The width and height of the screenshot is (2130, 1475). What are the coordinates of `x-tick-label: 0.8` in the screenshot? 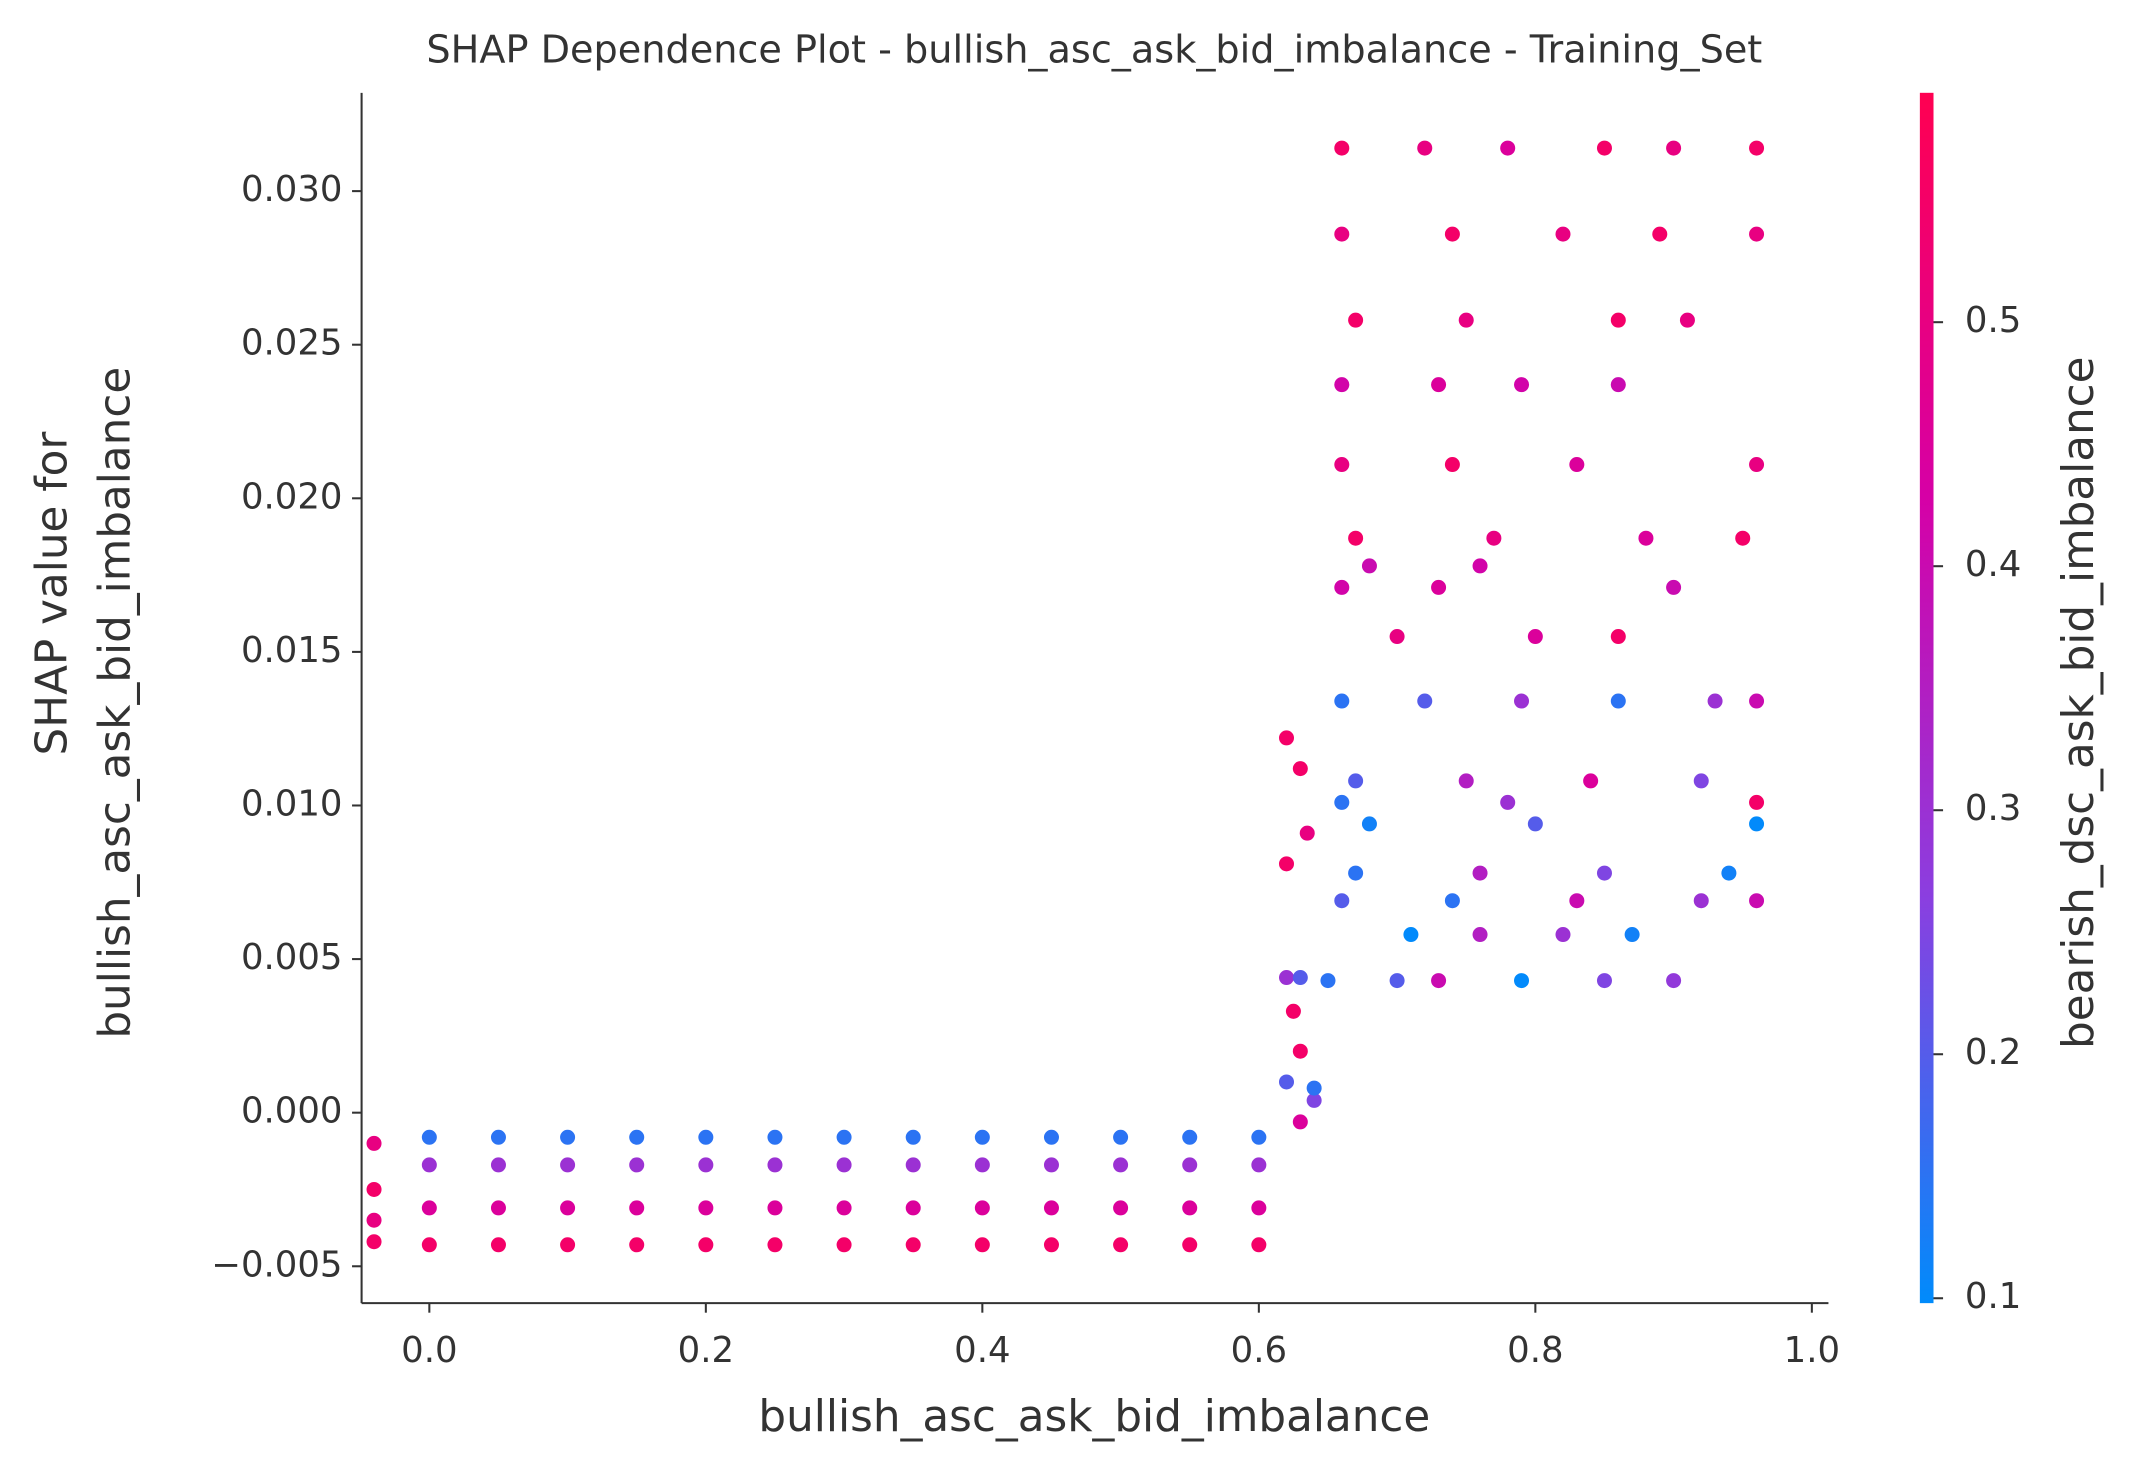 It's located at (1535, 1350).